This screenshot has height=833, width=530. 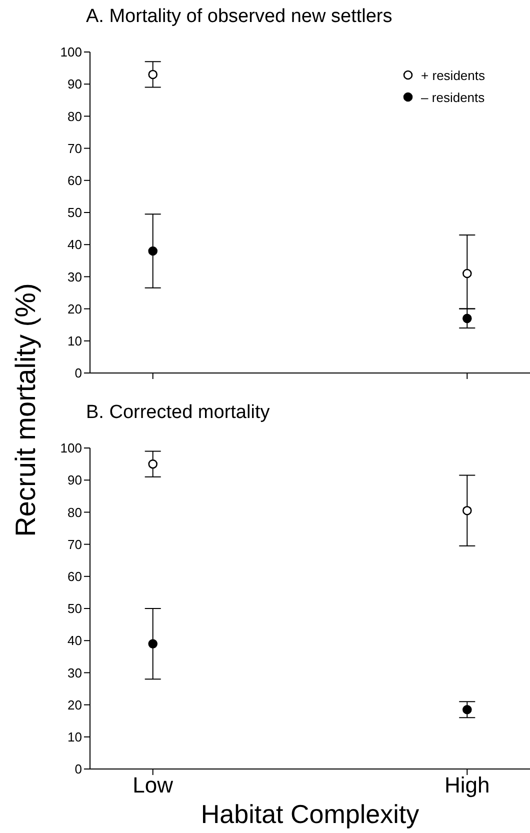 What do you see at coordinates (178, 413) in the screenshot?
I see `chart-title: B. Corrected mortality` at bounding box center [178, 413].